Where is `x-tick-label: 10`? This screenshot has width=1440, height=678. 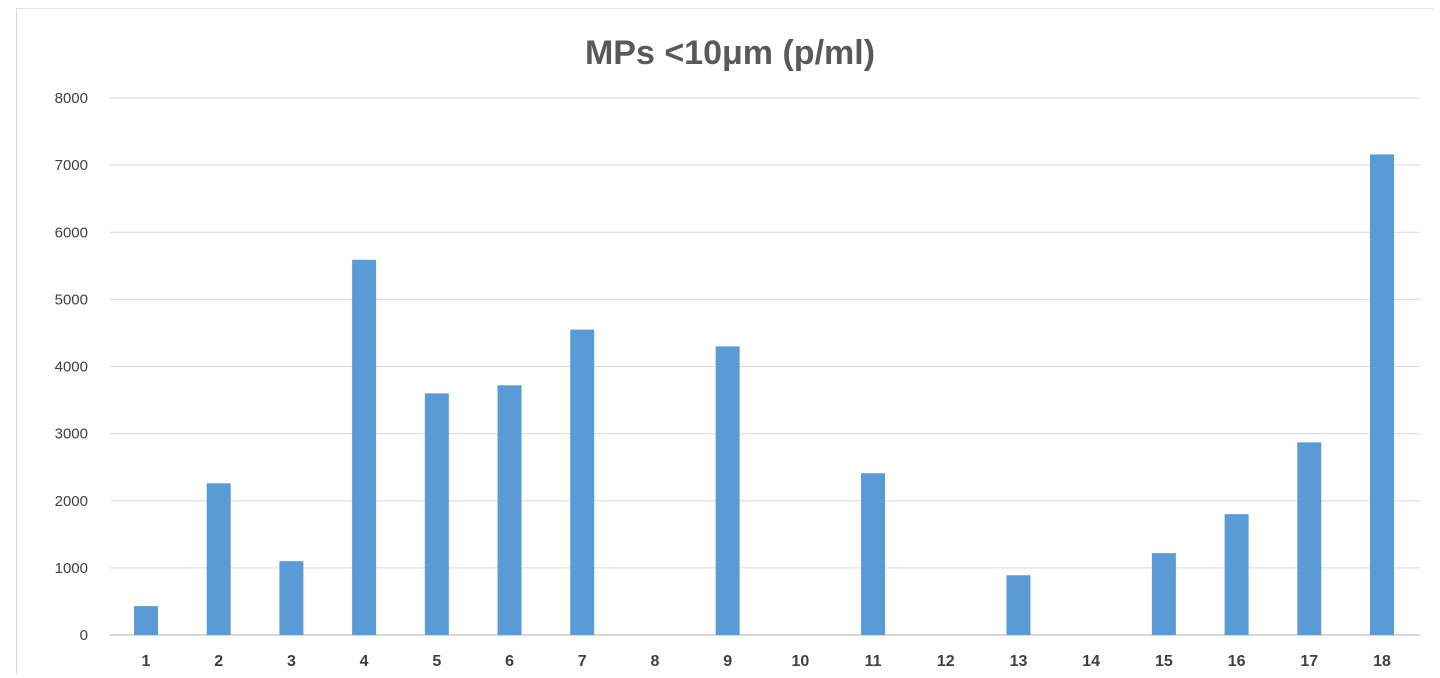 x-tick-label: 10 is located at coordinates (800, 661).